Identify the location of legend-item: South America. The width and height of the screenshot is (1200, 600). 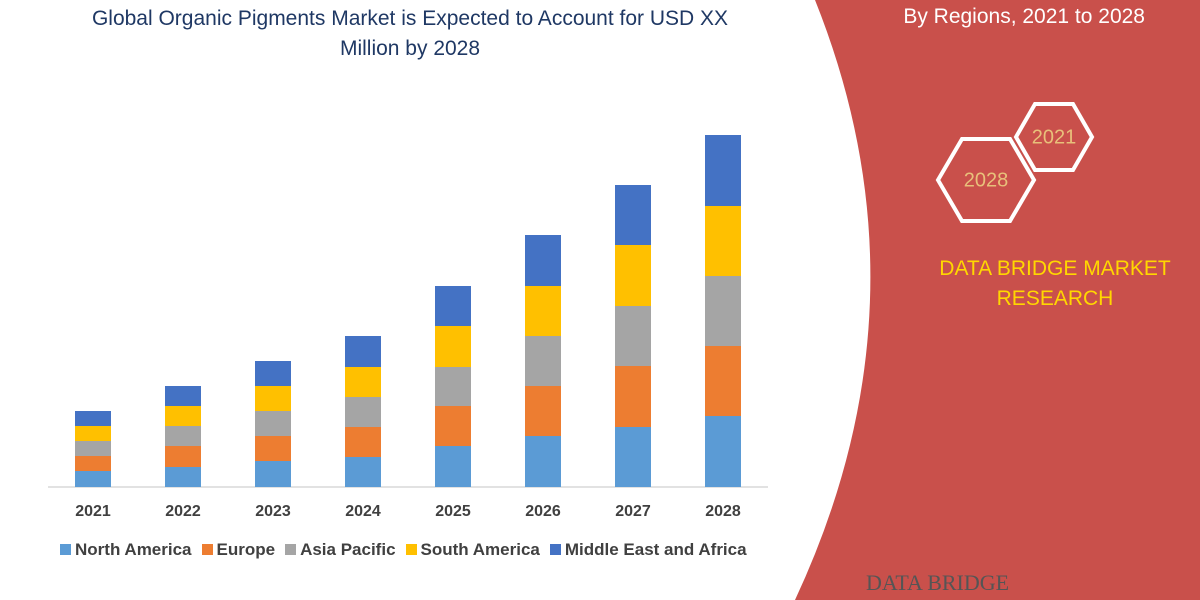
(472, 550).